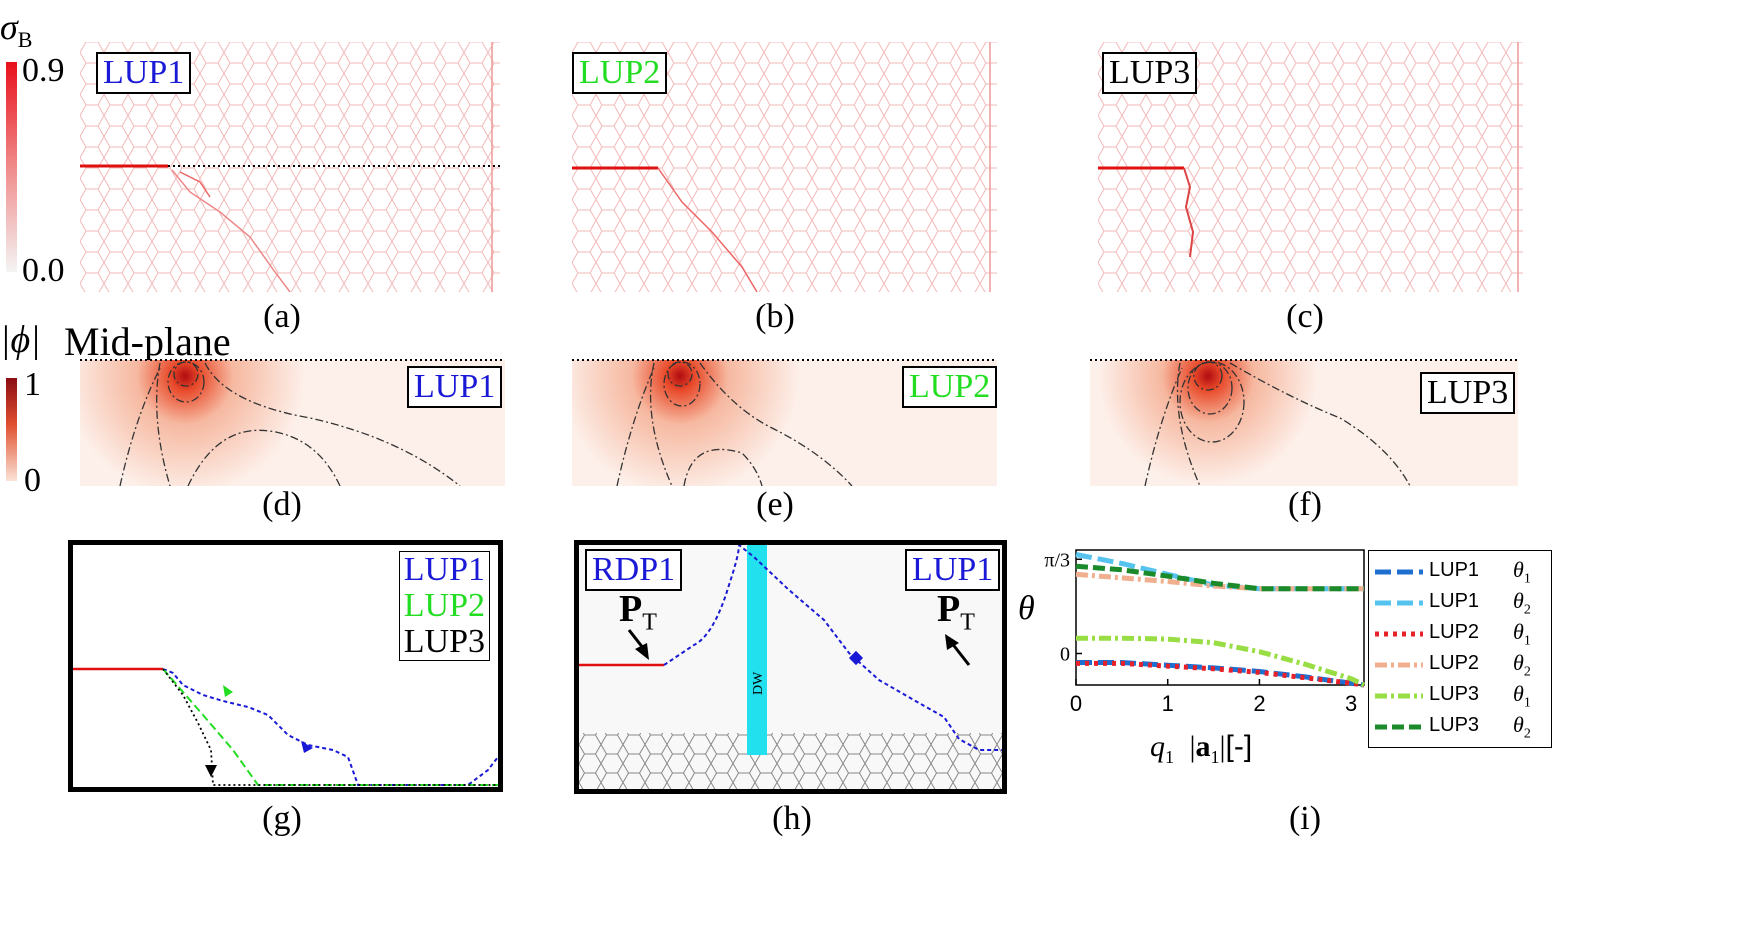 This screenshot has width=1760, height=937. I want to click on y-tick-label: 0, so click(1065, 655).